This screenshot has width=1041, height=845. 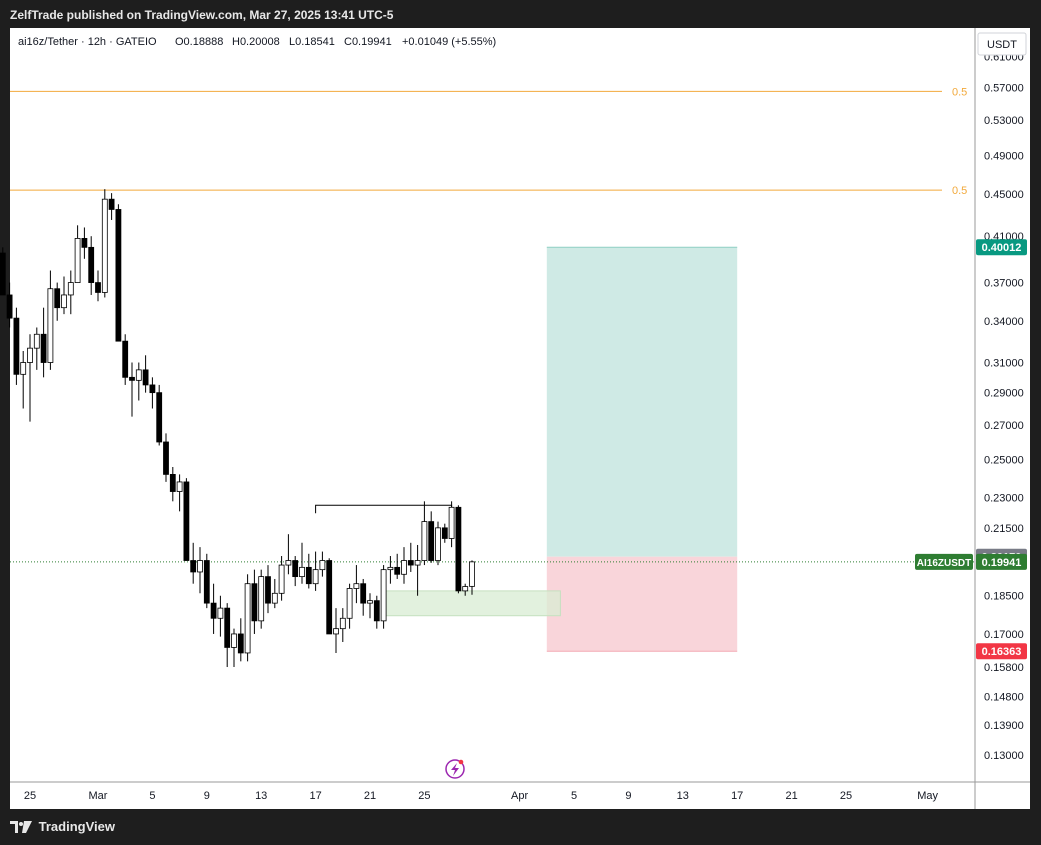 What do you see at coordinates (1004, 529) in the screenshot?
I see `y-tick-label: 0.21500` at bounding box center [1004, 529].